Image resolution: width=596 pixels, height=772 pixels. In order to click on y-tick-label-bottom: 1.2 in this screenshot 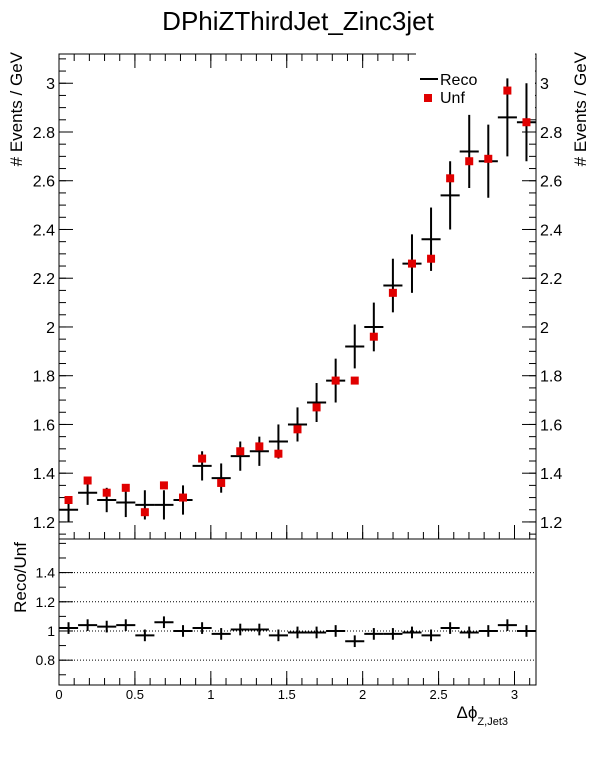, I will do `click(46, 602)`.